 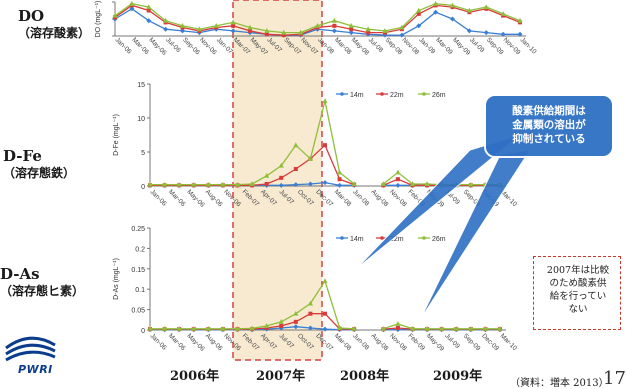 What do you see at coordinates (138, 270) in the screenshot?
I see `as-ytick-label: 0.15` at bounding box center [138, 270].